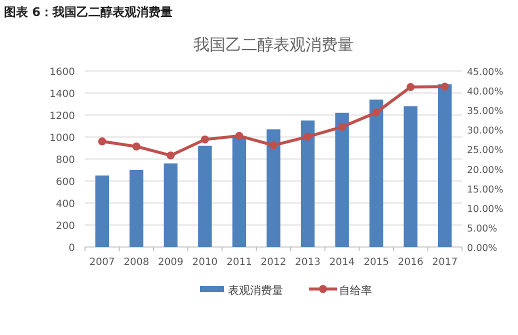  Describe the element at coordinates (62, 94) in the screenshot. I see `y-tick-label: 1400` at that location.